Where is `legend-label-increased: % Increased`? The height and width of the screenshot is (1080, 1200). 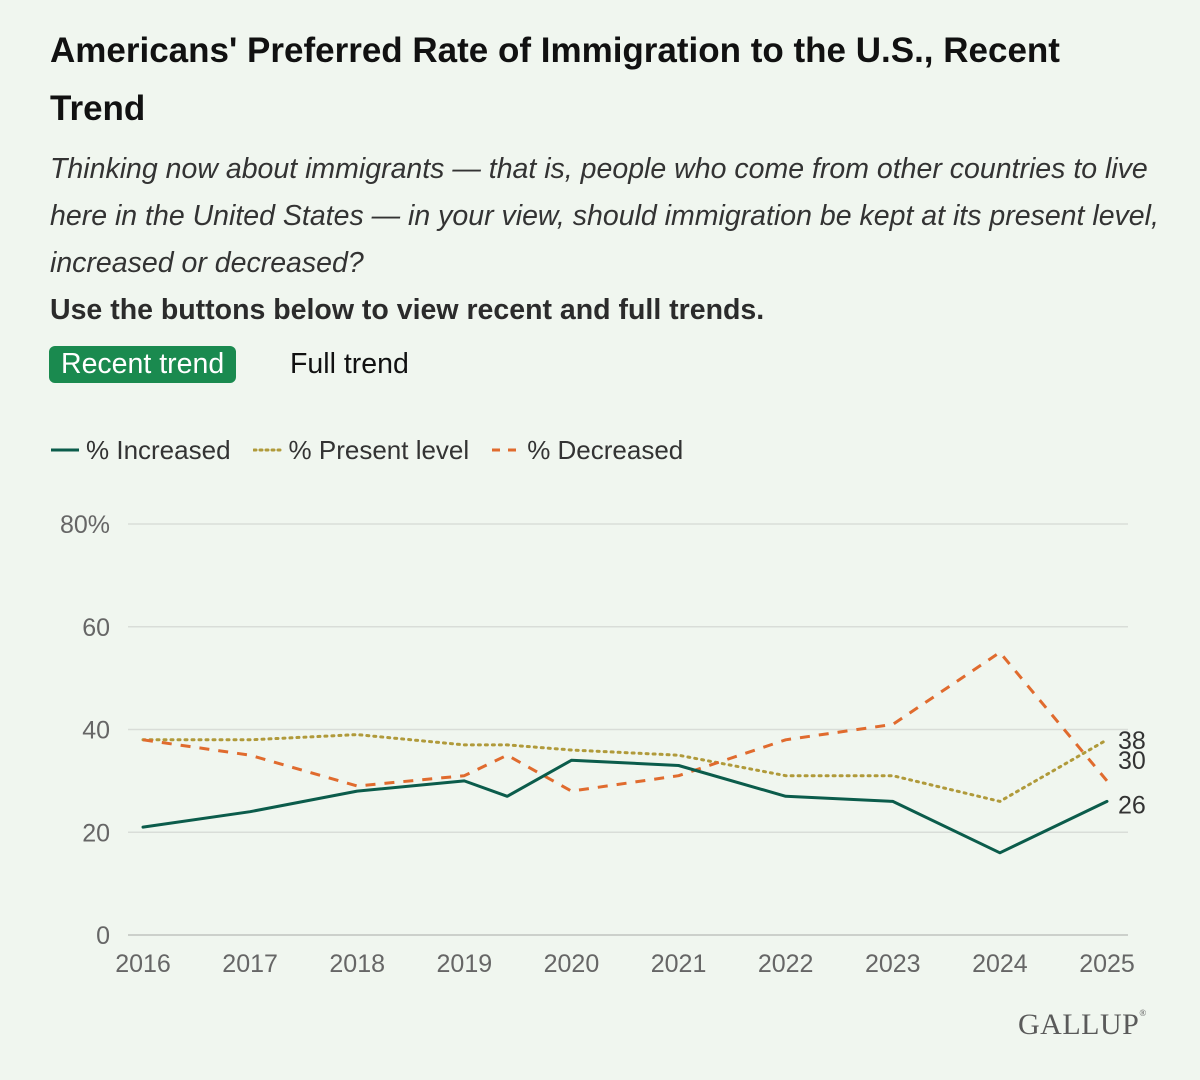
legend-label-increased: % Increased is located at coordinates (158, 449).